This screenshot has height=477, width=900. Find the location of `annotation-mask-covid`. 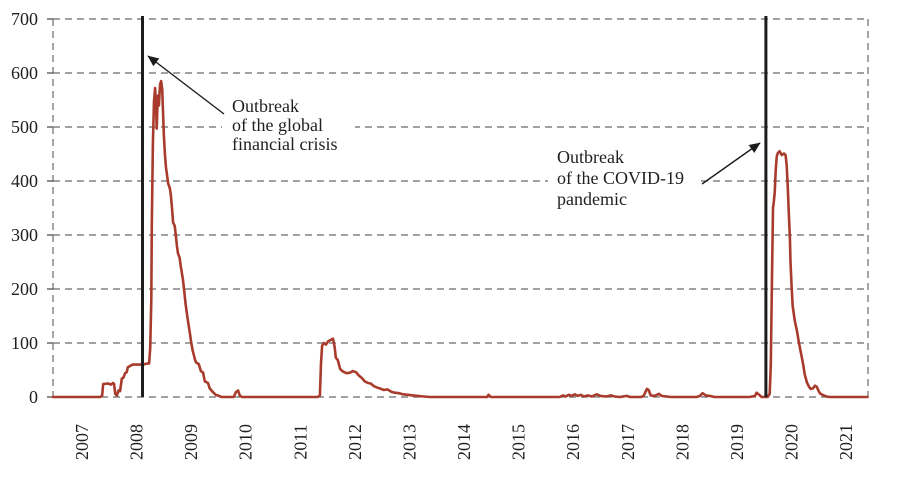

annotation-mask-covid is located at coordinates (624, 180).